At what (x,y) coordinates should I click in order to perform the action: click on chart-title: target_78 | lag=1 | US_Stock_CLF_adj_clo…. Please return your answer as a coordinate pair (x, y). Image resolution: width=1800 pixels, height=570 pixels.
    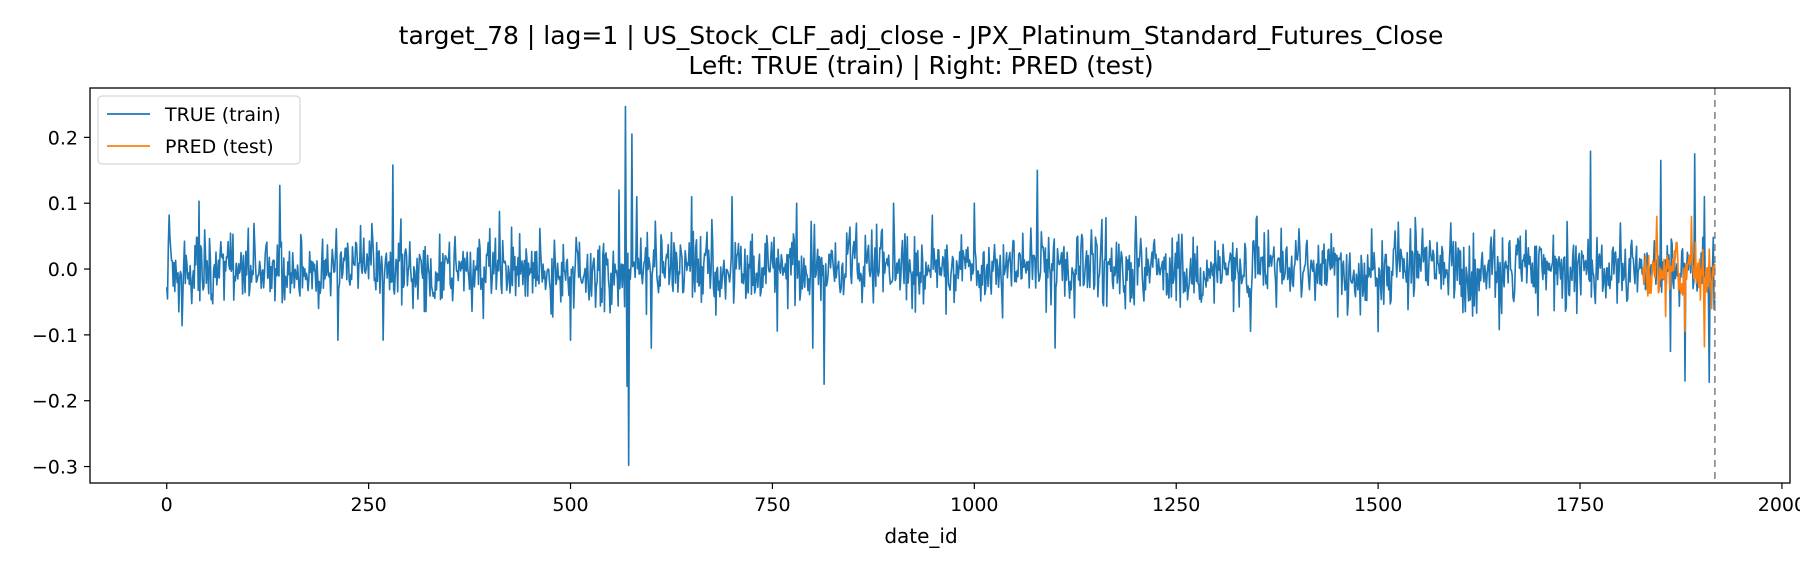
    Looking at the image, I should click on (921, 35).